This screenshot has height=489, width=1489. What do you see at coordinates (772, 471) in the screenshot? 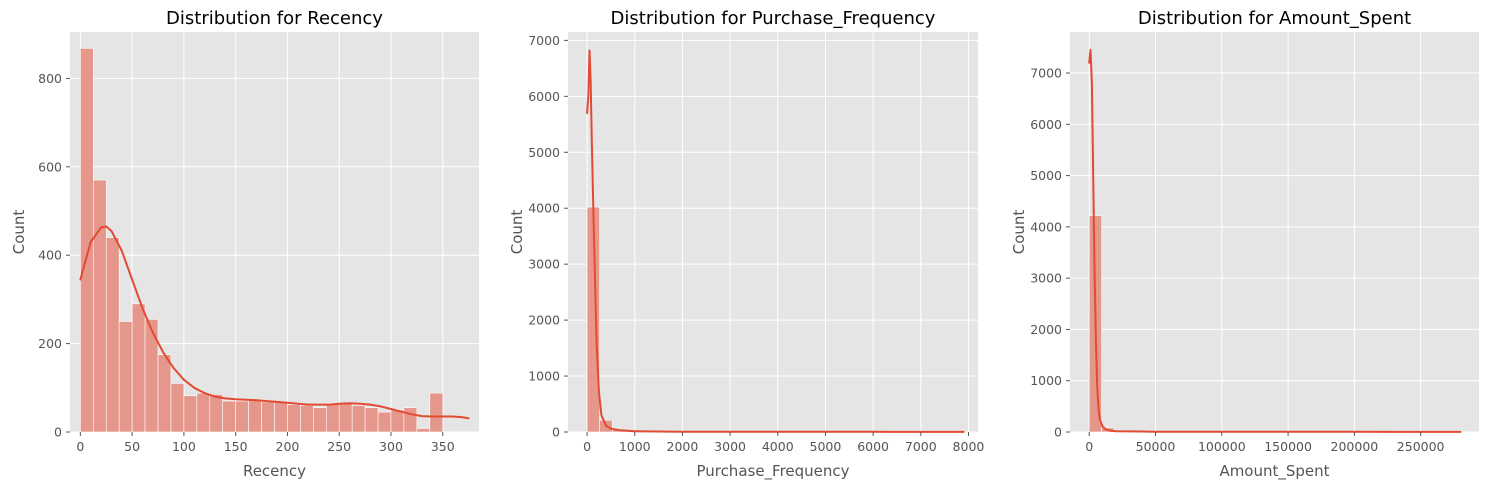
I see `x-axis-label: Purchase_Frequency` at bounding box center [772, 471].